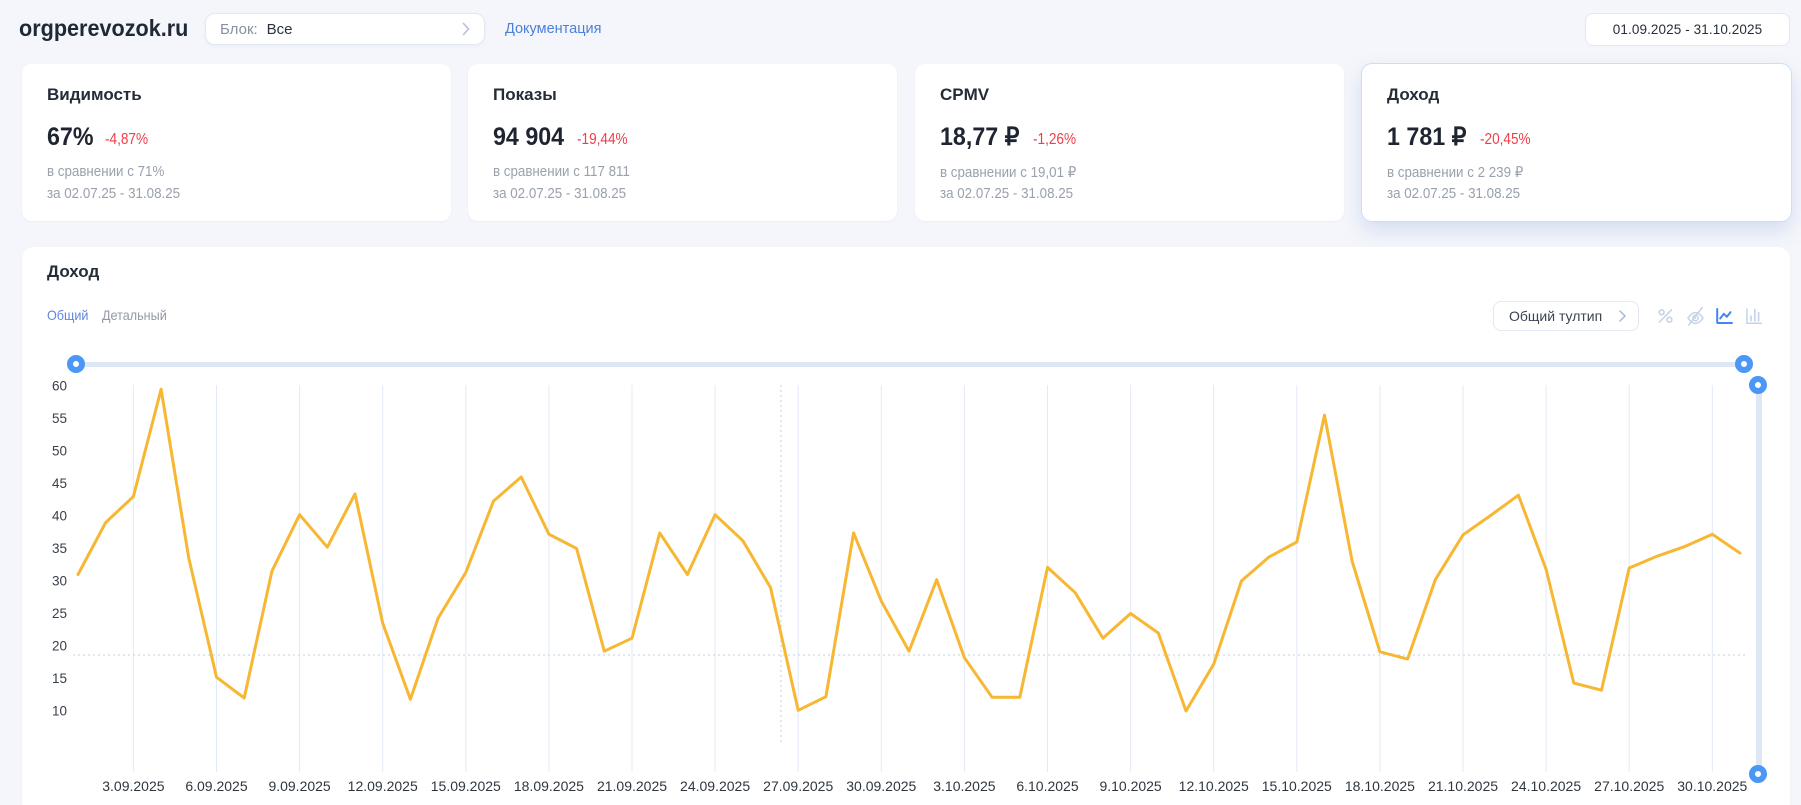 This screenshot has height=805, width=1801. Describe the element at coordinates (216, 786) in the screenshot. I see `svg-text: 6.09.2025` at that location.